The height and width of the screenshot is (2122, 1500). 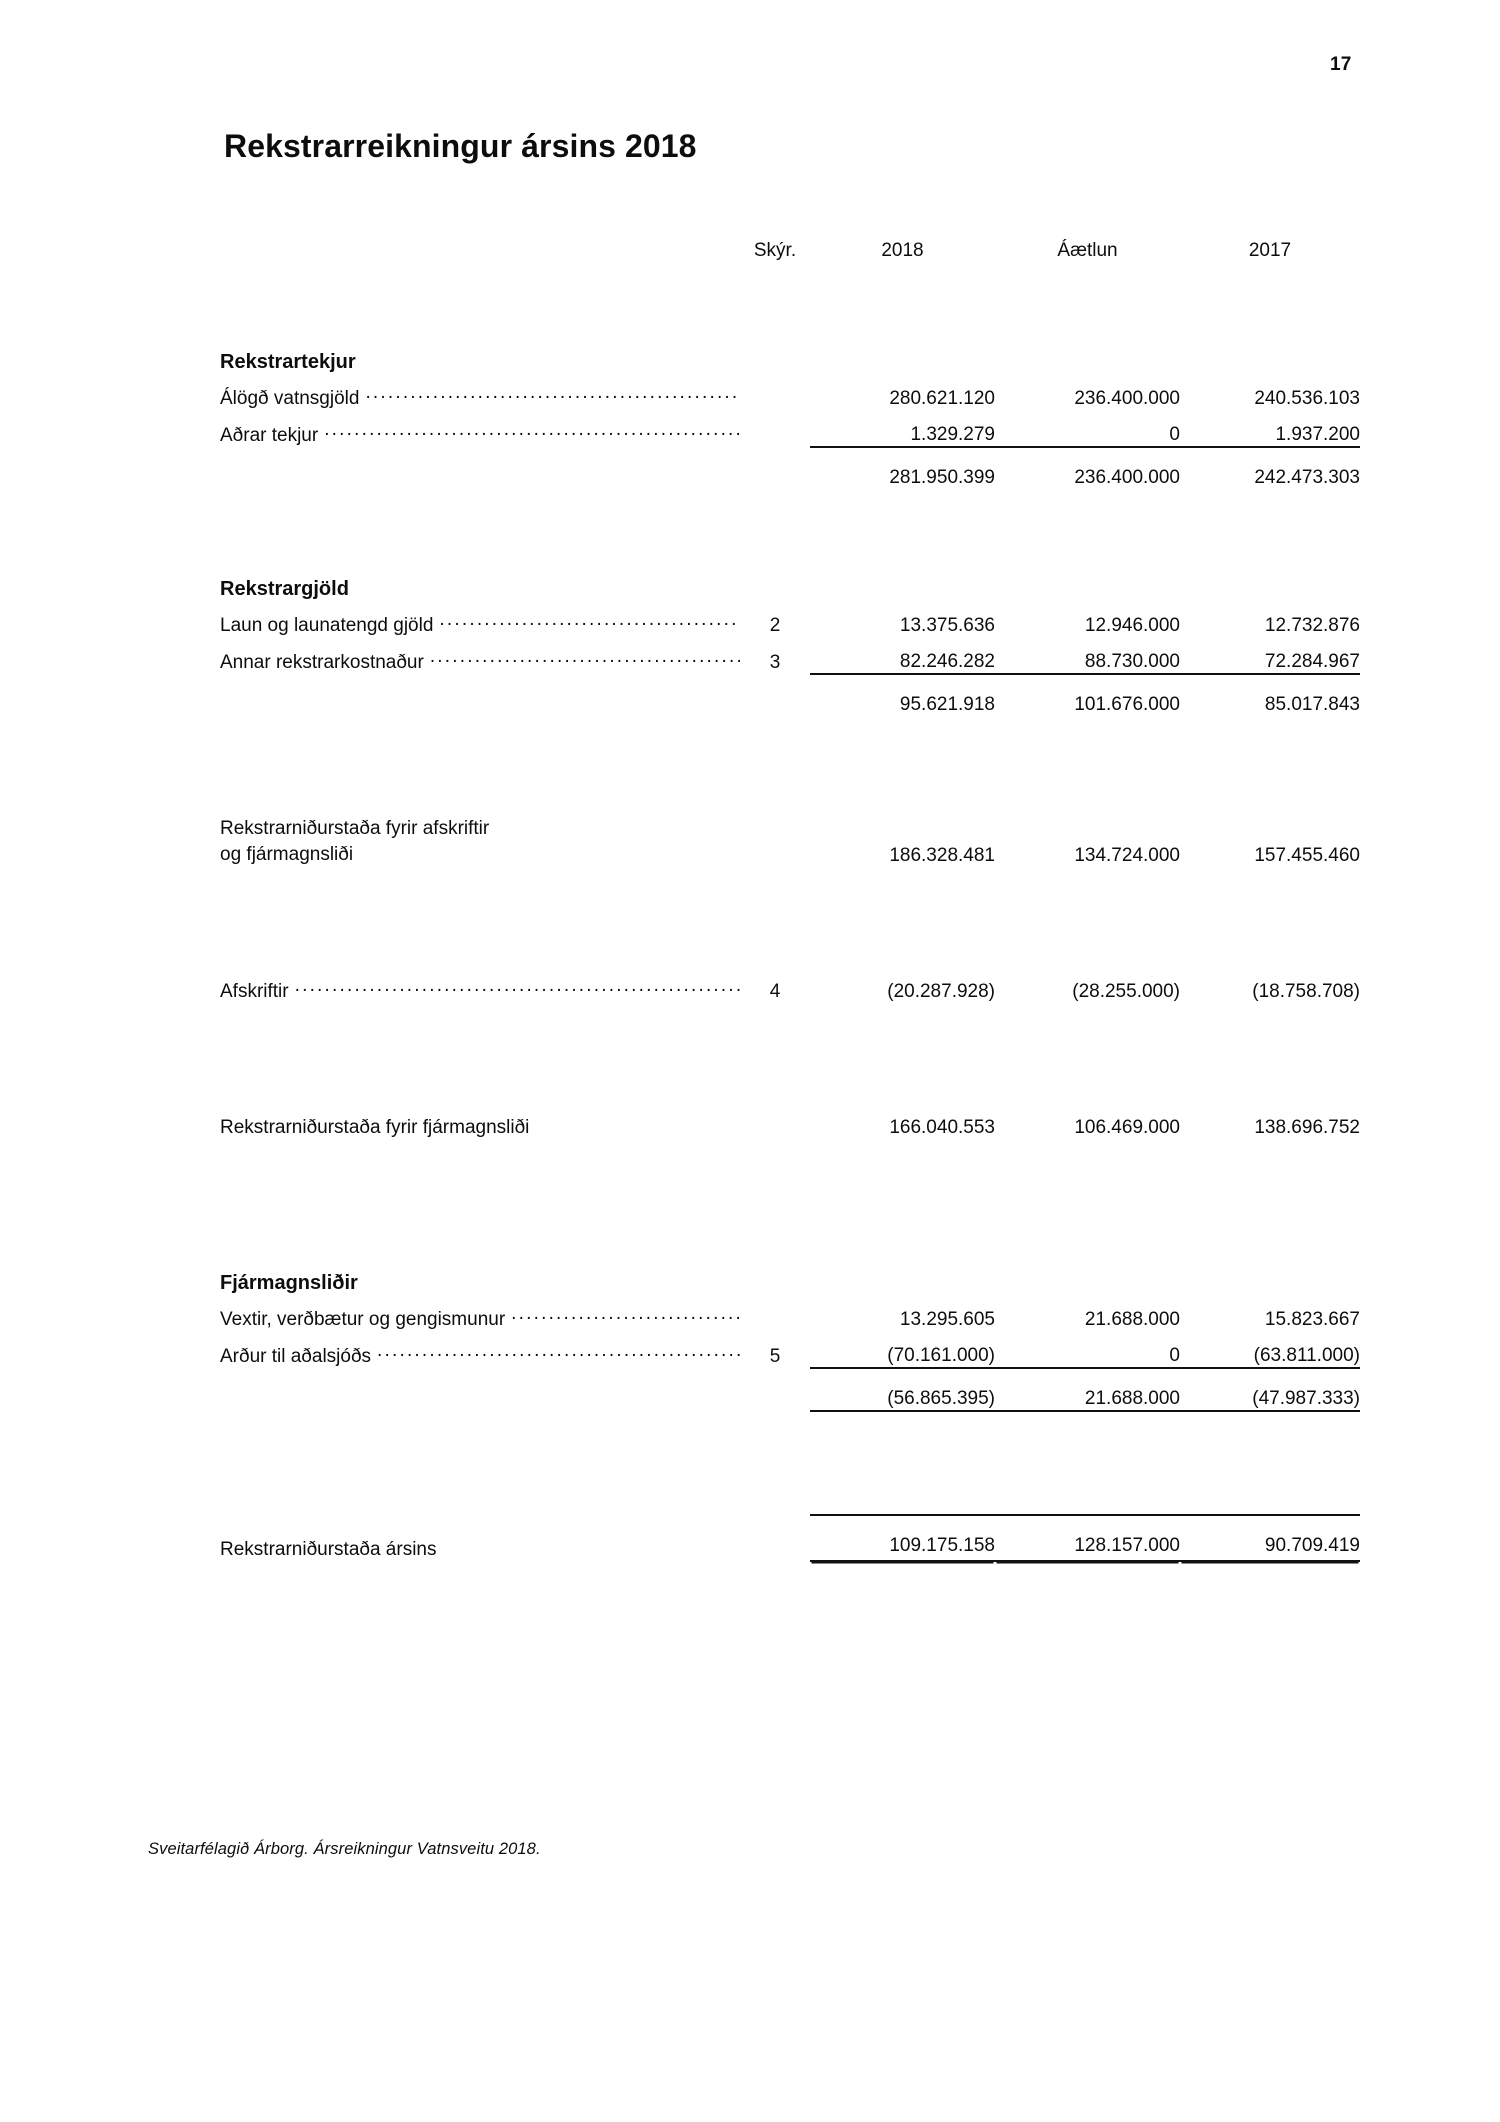 I want to click on row-note: 2, so click(x=775, y=625).